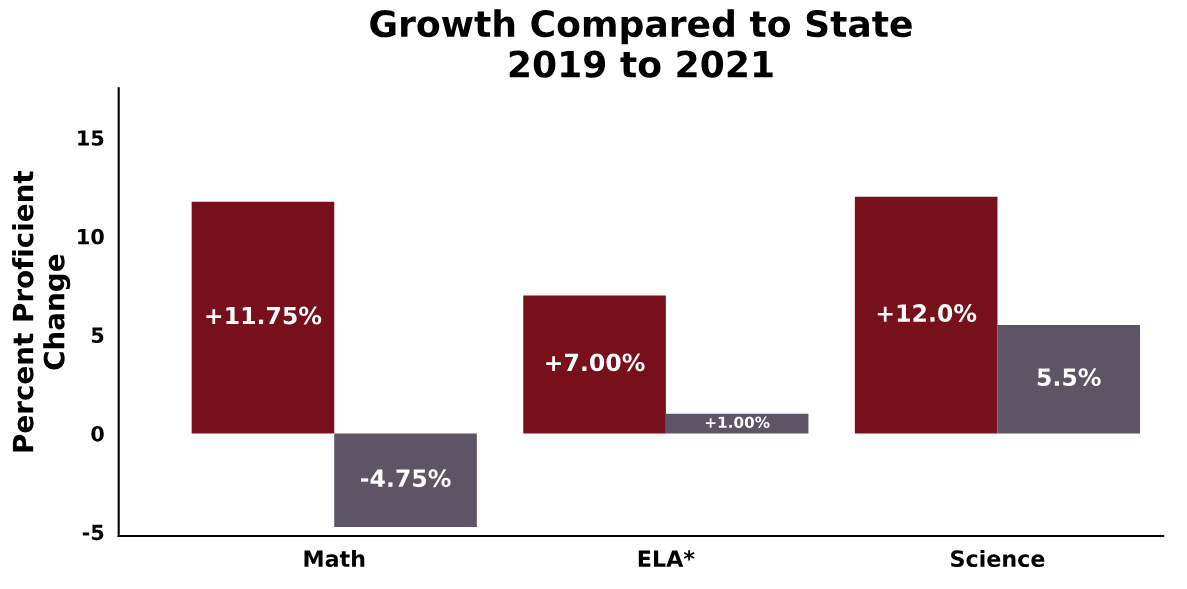  What do you see at coordinates (666, 558) in the screenshot?
I see `x-tick-label: ELA*` at bounding box center [666, 558].